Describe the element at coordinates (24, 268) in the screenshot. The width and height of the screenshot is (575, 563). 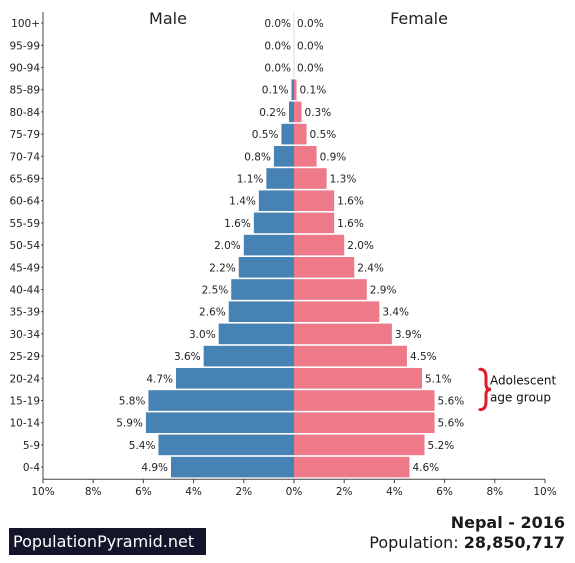
I see `age-label-45-49: 45-49` at that location.